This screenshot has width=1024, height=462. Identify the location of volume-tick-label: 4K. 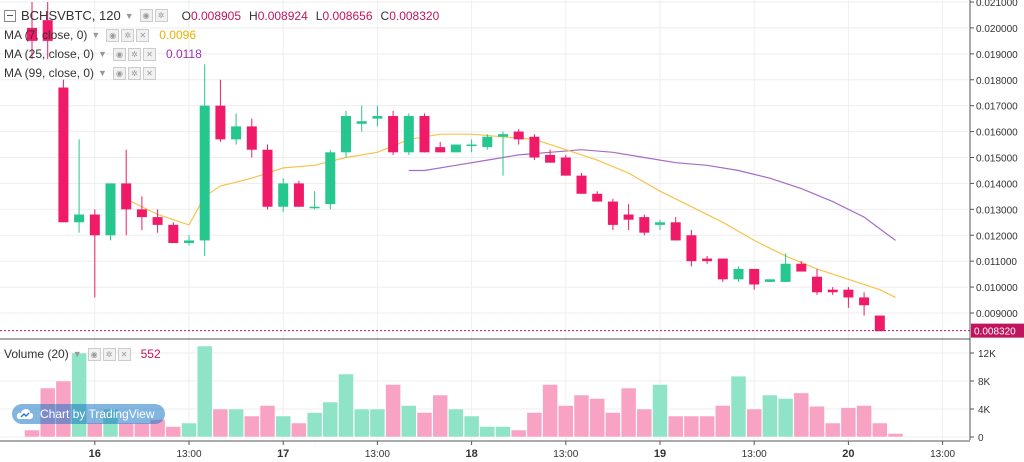
(984, 410).